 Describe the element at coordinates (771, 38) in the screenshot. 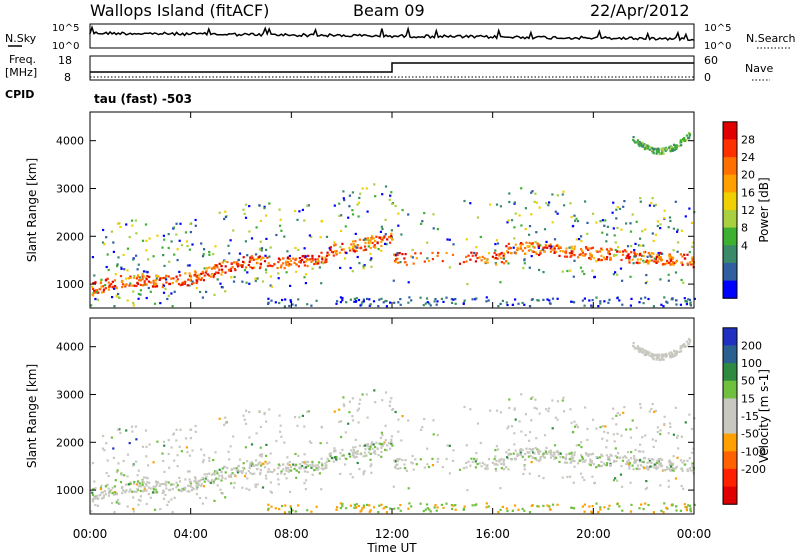

I see `nsearch-label: N.Search` at that location.